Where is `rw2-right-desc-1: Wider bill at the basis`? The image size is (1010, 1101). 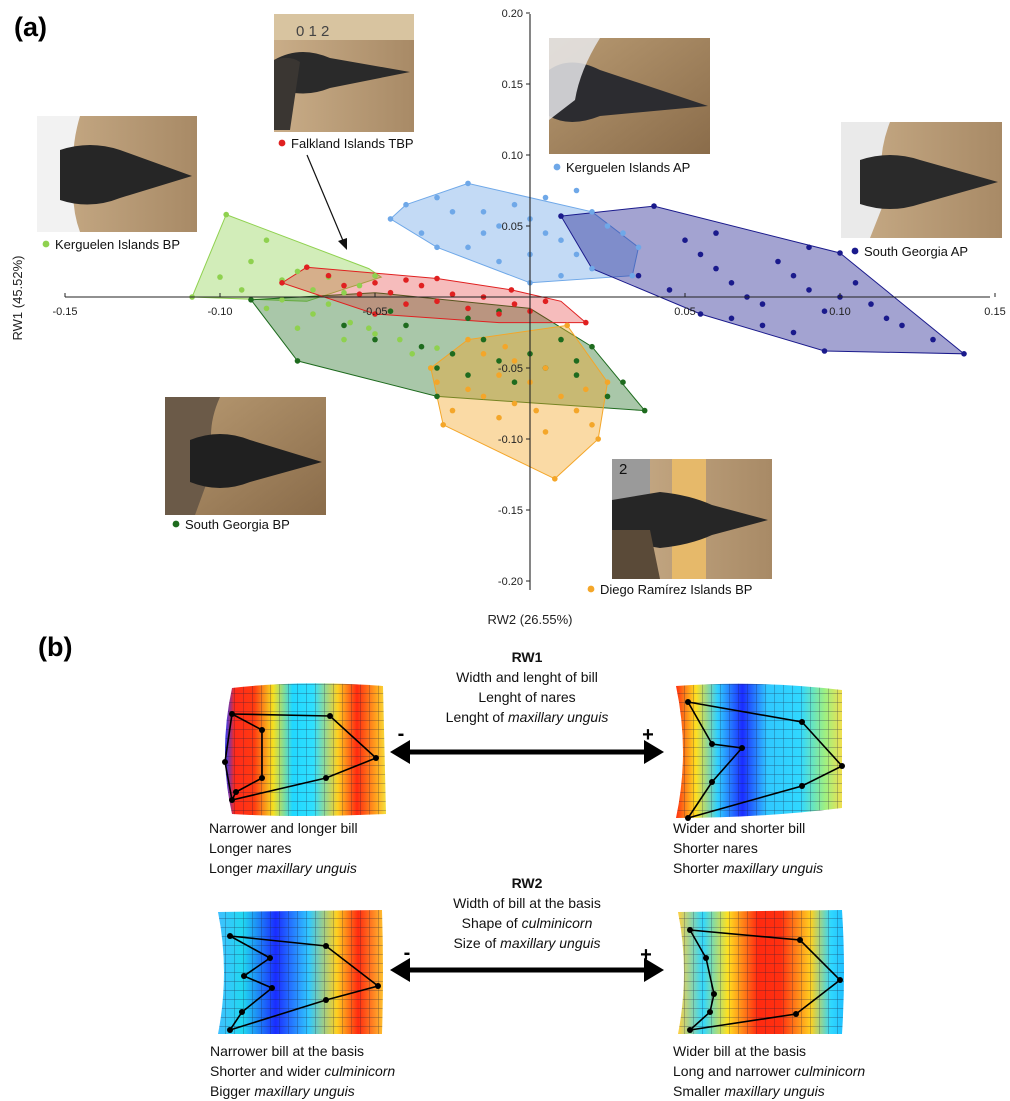
rw2-right-desc-1: Wider bill at the basis is located at coordinates (739, 1051).